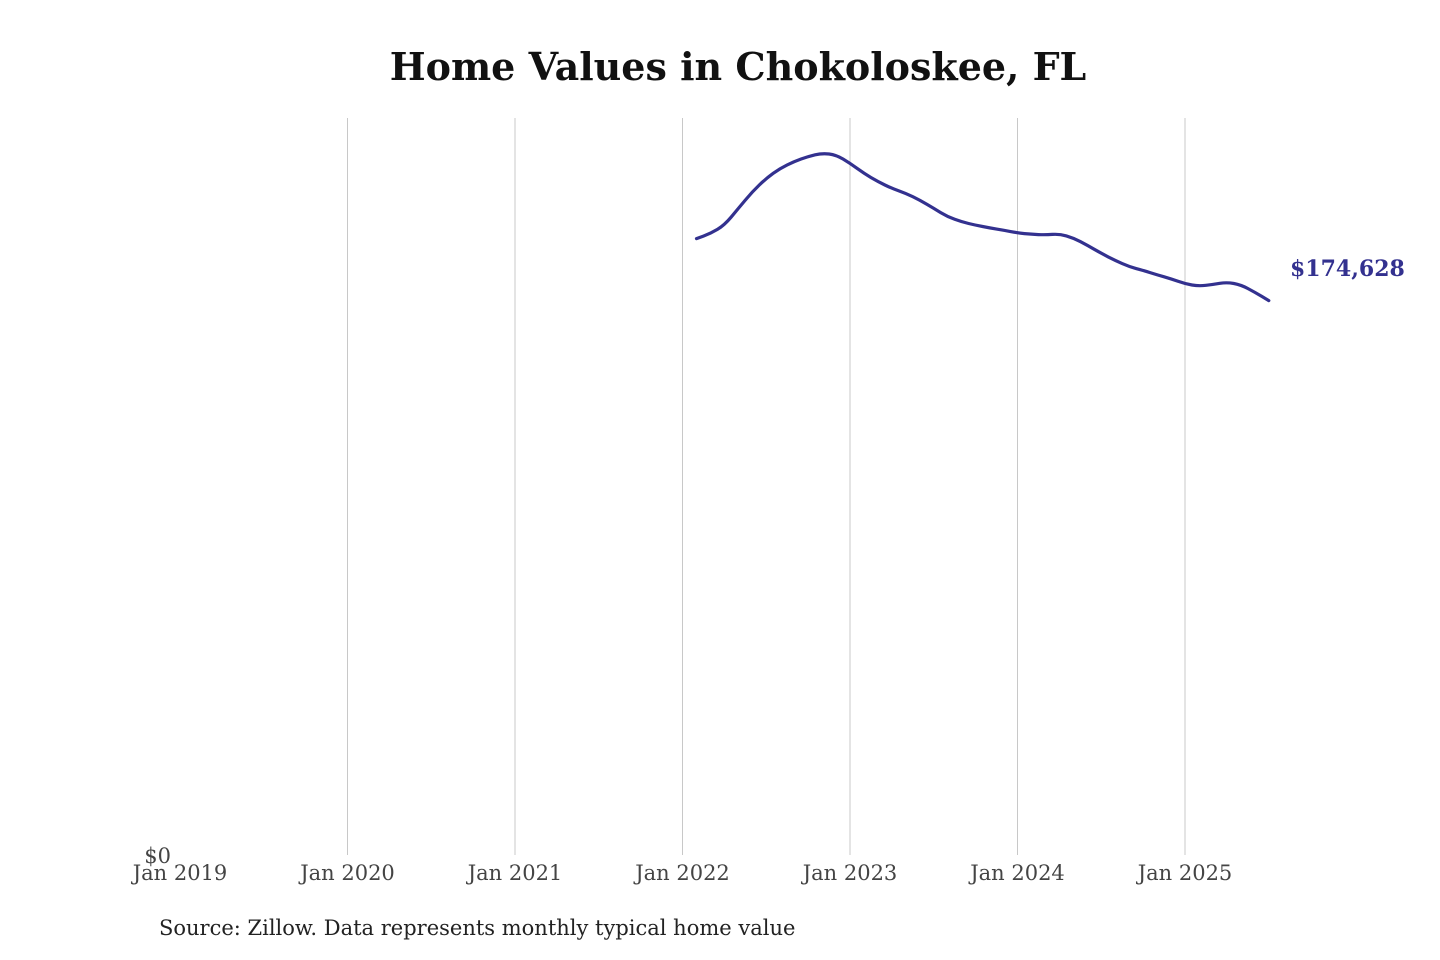 This screenshot has width=1440, height=960. Describe the element at coordinates (157, 856) in the screenshot. I see `y-tick-label: $0` at that location.